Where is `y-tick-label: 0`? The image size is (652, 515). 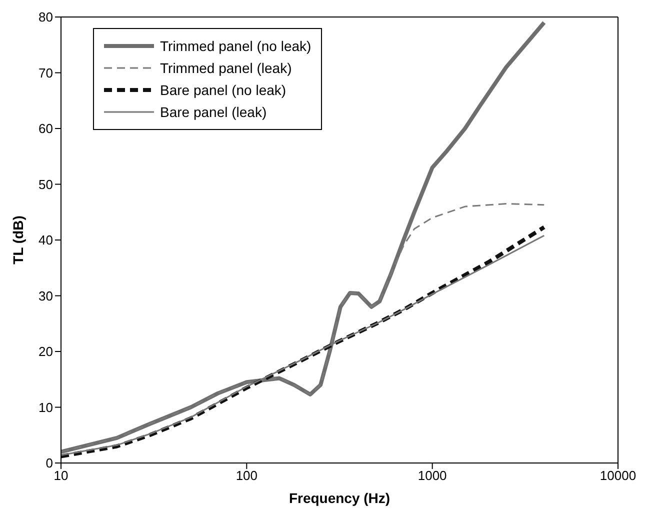
y-tick-label: 0 is located at coordinates (49, 463).